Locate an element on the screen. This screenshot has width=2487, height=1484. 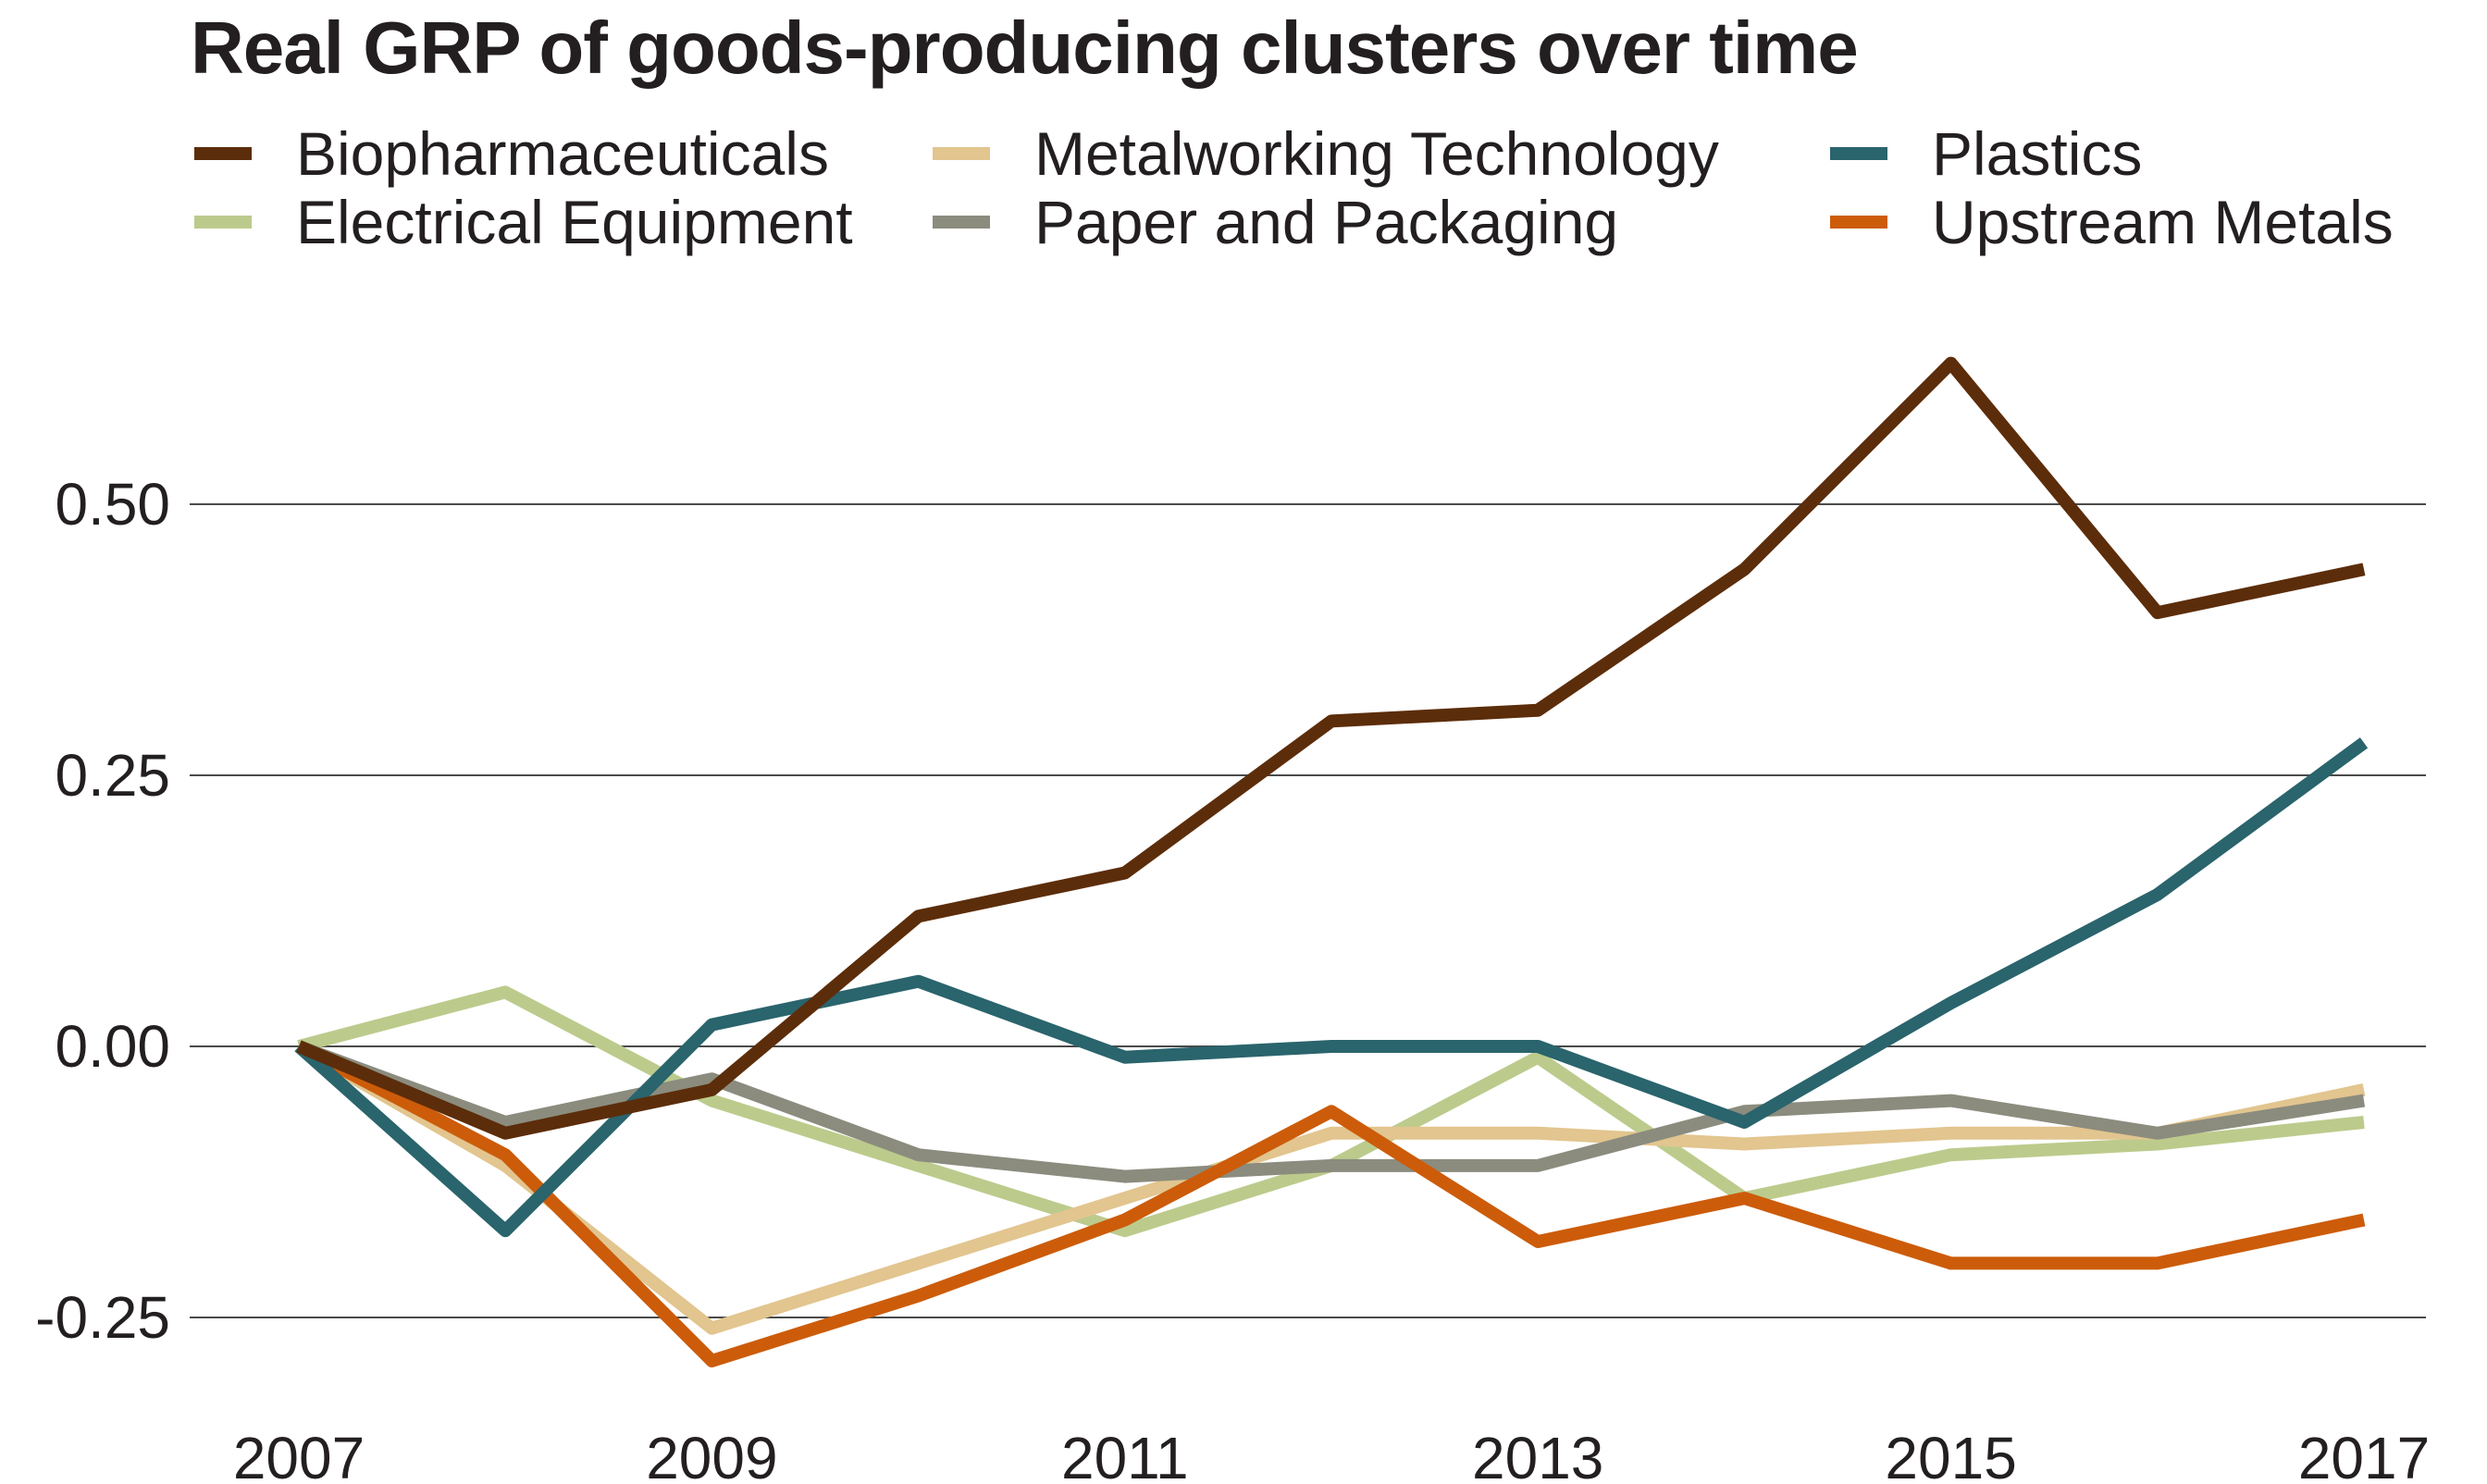
legend-label: Biopharmaceuticals is located at coordinates (562, 154).